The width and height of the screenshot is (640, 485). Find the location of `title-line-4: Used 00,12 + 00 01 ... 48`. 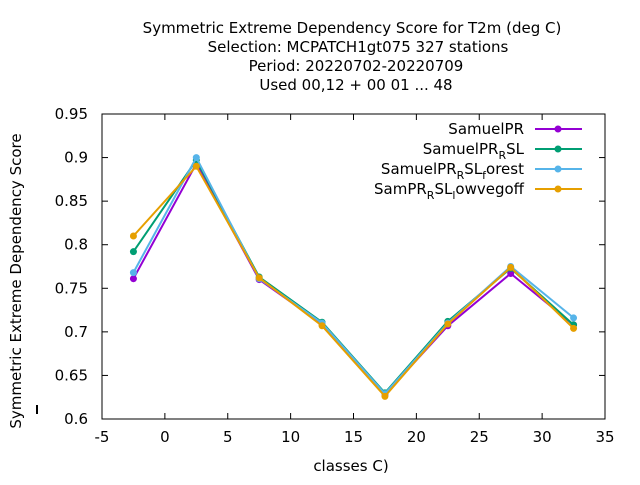

title-line-4: Used 00,12 + 00 01 ... 48 is located at coordinates (355, 85).